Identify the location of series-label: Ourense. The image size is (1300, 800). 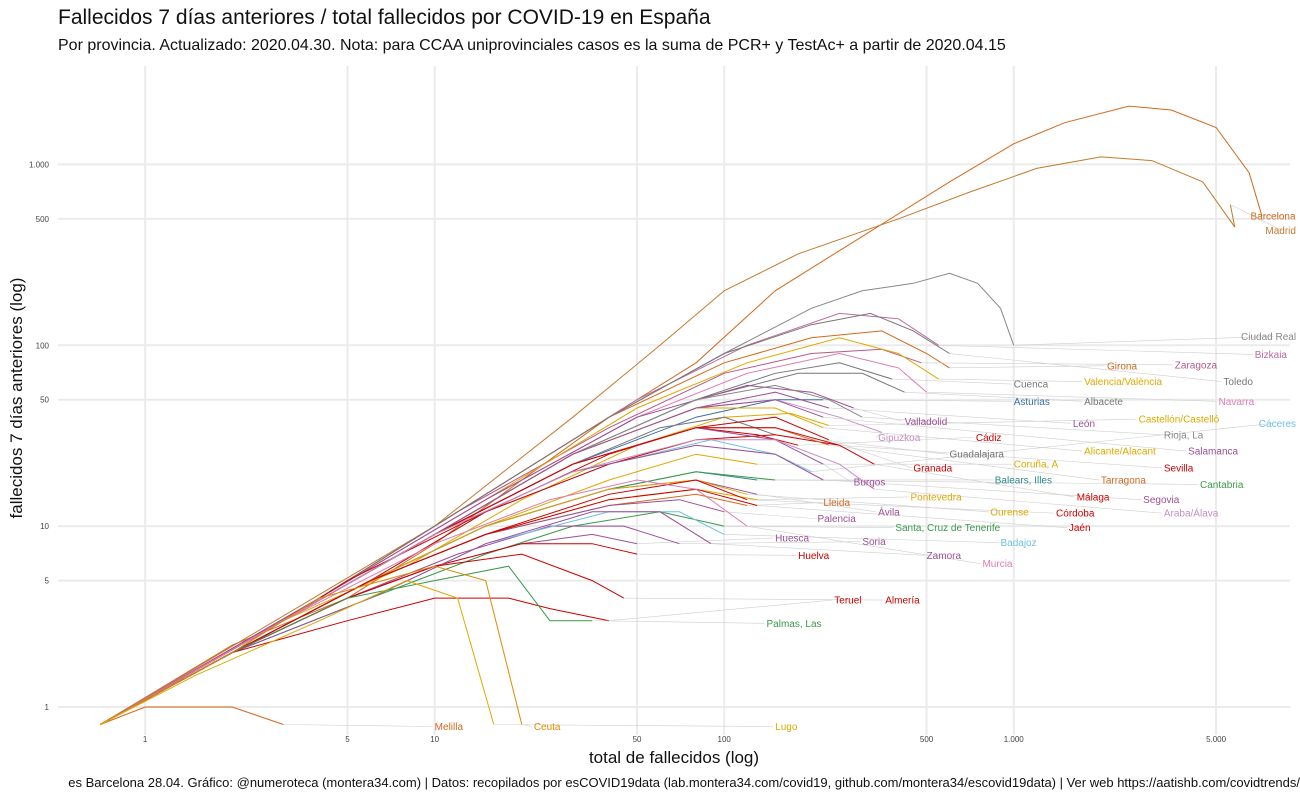
(1009, 512).